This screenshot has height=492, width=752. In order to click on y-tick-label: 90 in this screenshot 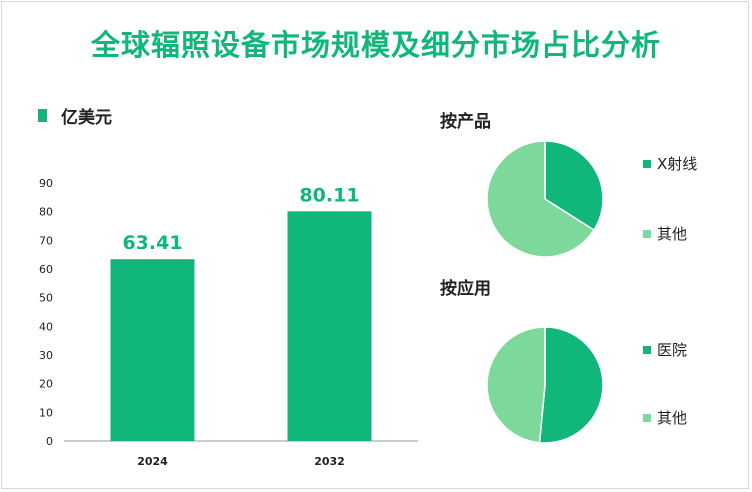, I will do `click(46, 183)`.